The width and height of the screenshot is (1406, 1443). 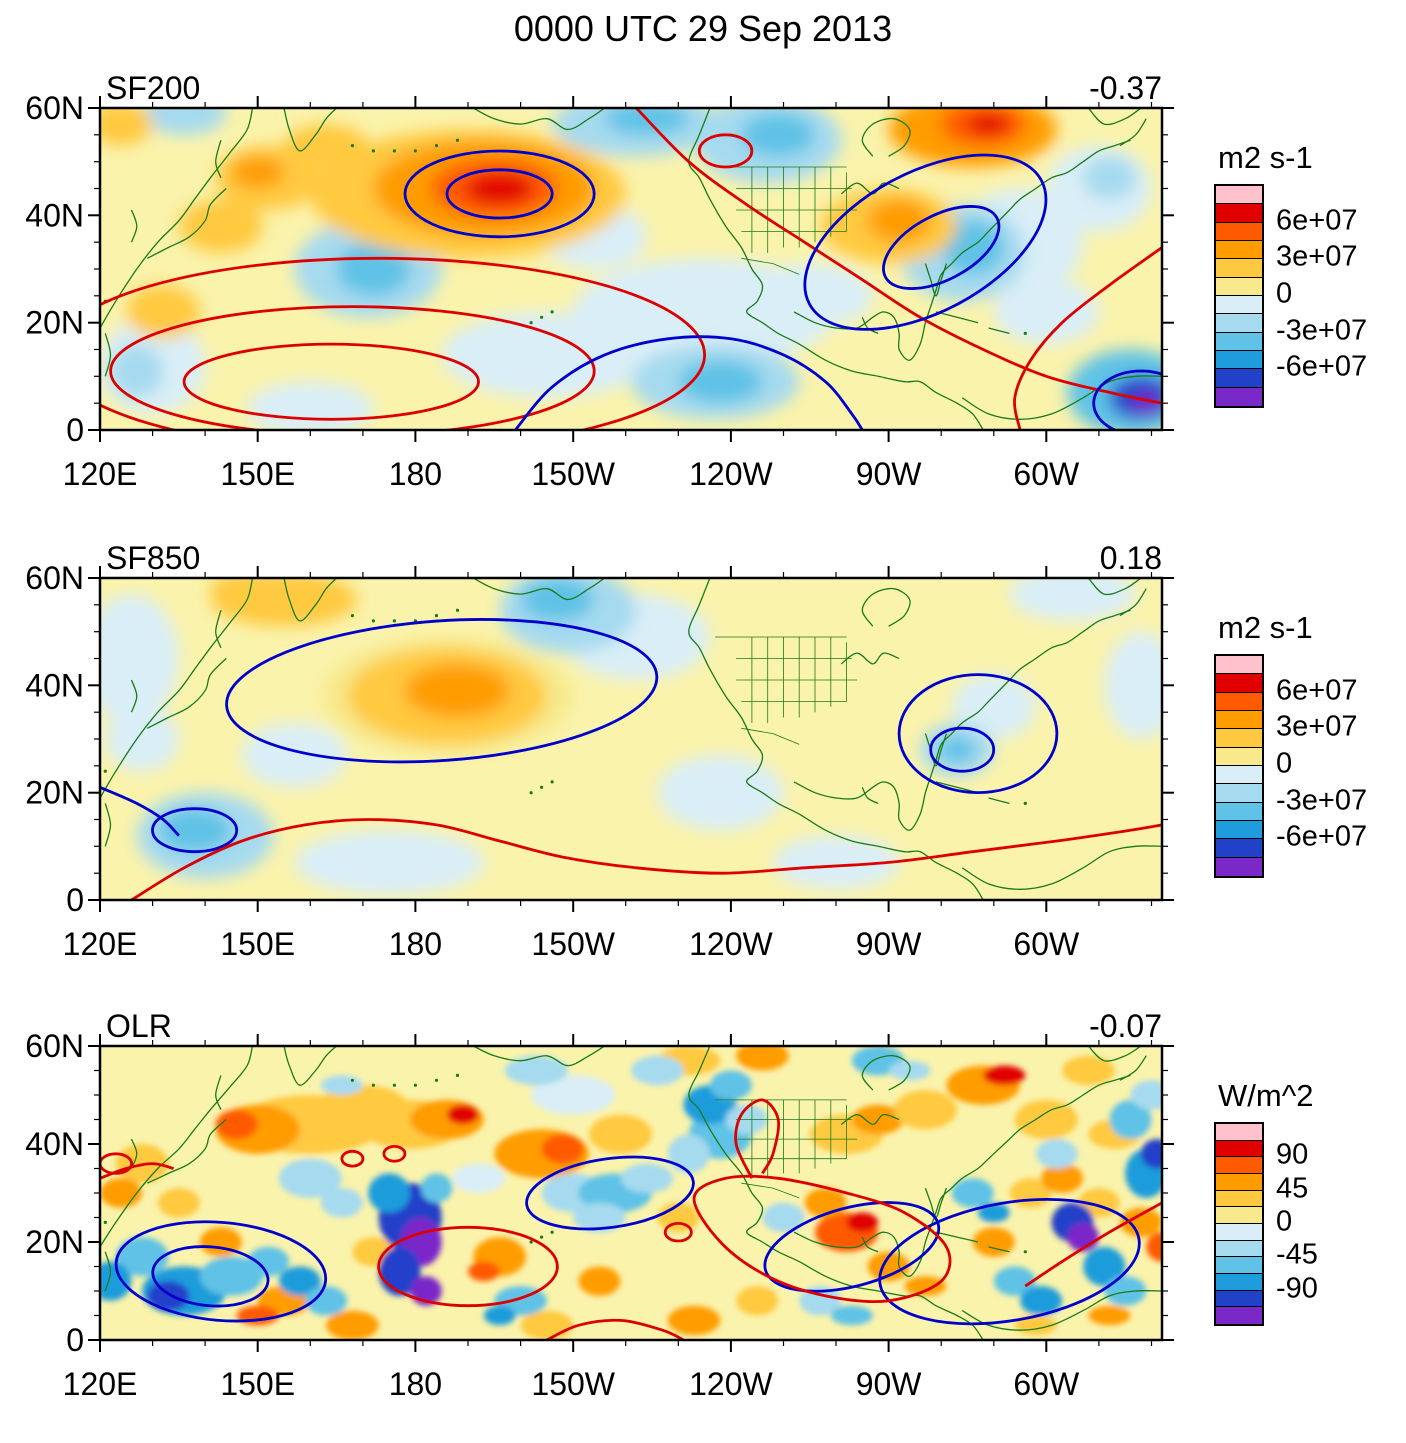 I want to click on y-tick-label: 60N, so click(x=54, y=1046).